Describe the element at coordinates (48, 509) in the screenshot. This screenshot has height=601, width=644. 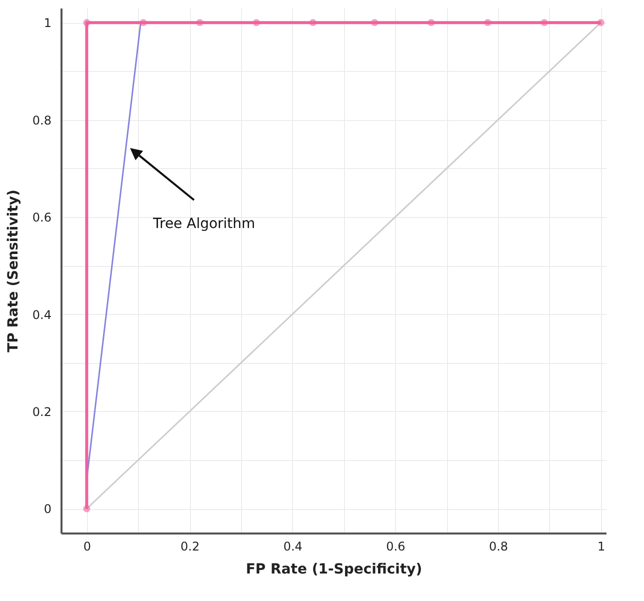
I see `y-tick-label: 0` at that location.